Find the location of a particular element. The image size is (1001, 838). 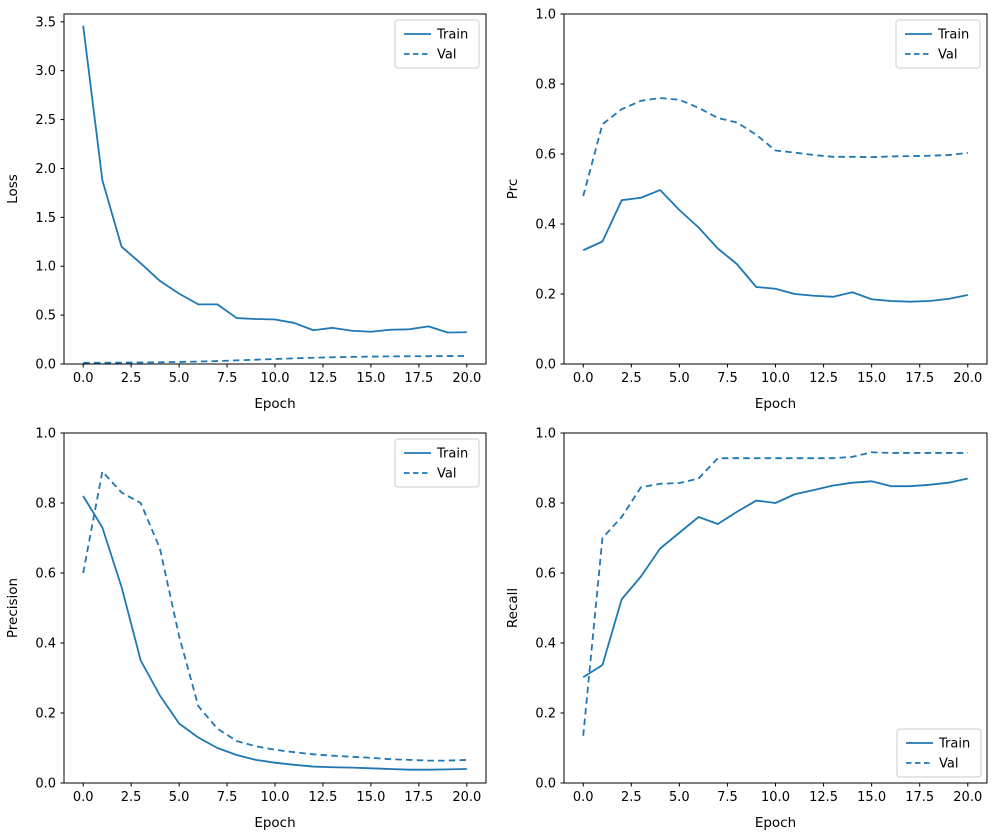

y-axis-label: Prc is located at coordinates (513, 189).